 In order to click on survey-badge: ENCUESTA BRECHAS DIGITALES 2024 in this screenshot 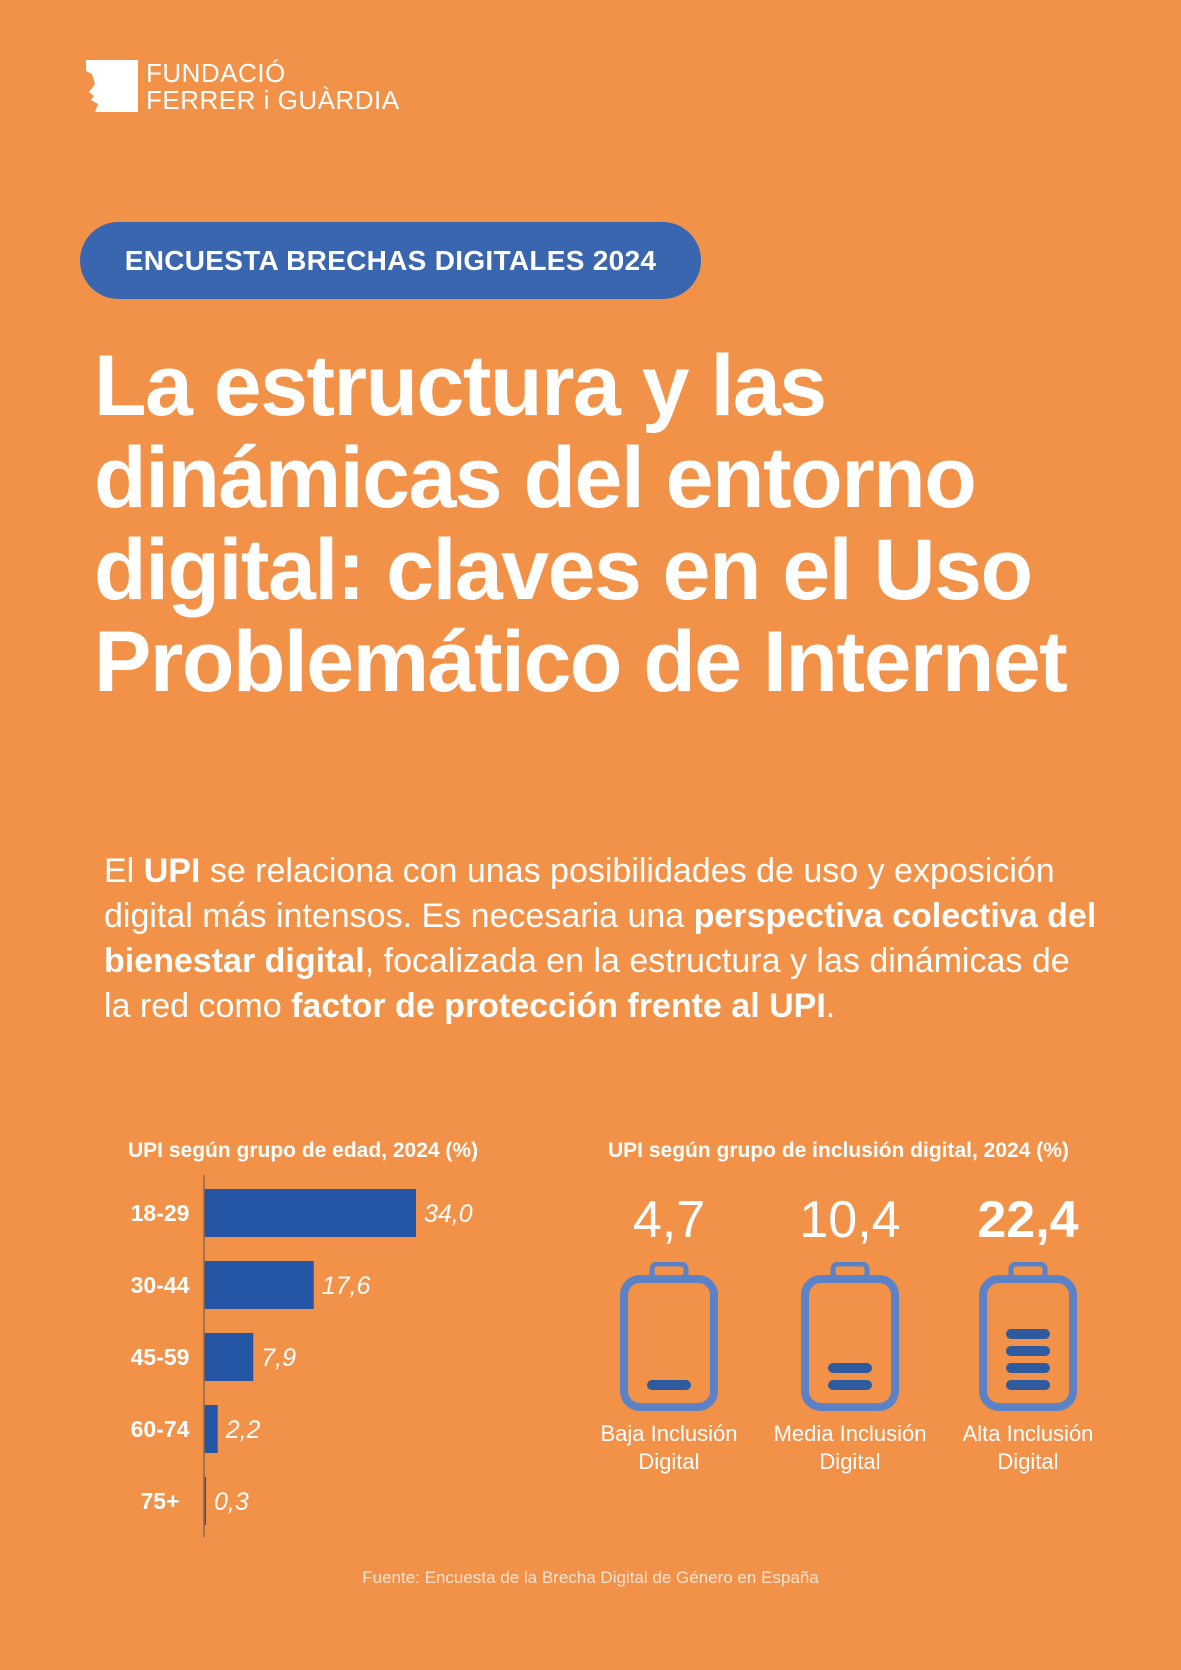, I will do `click(390, 260)`.